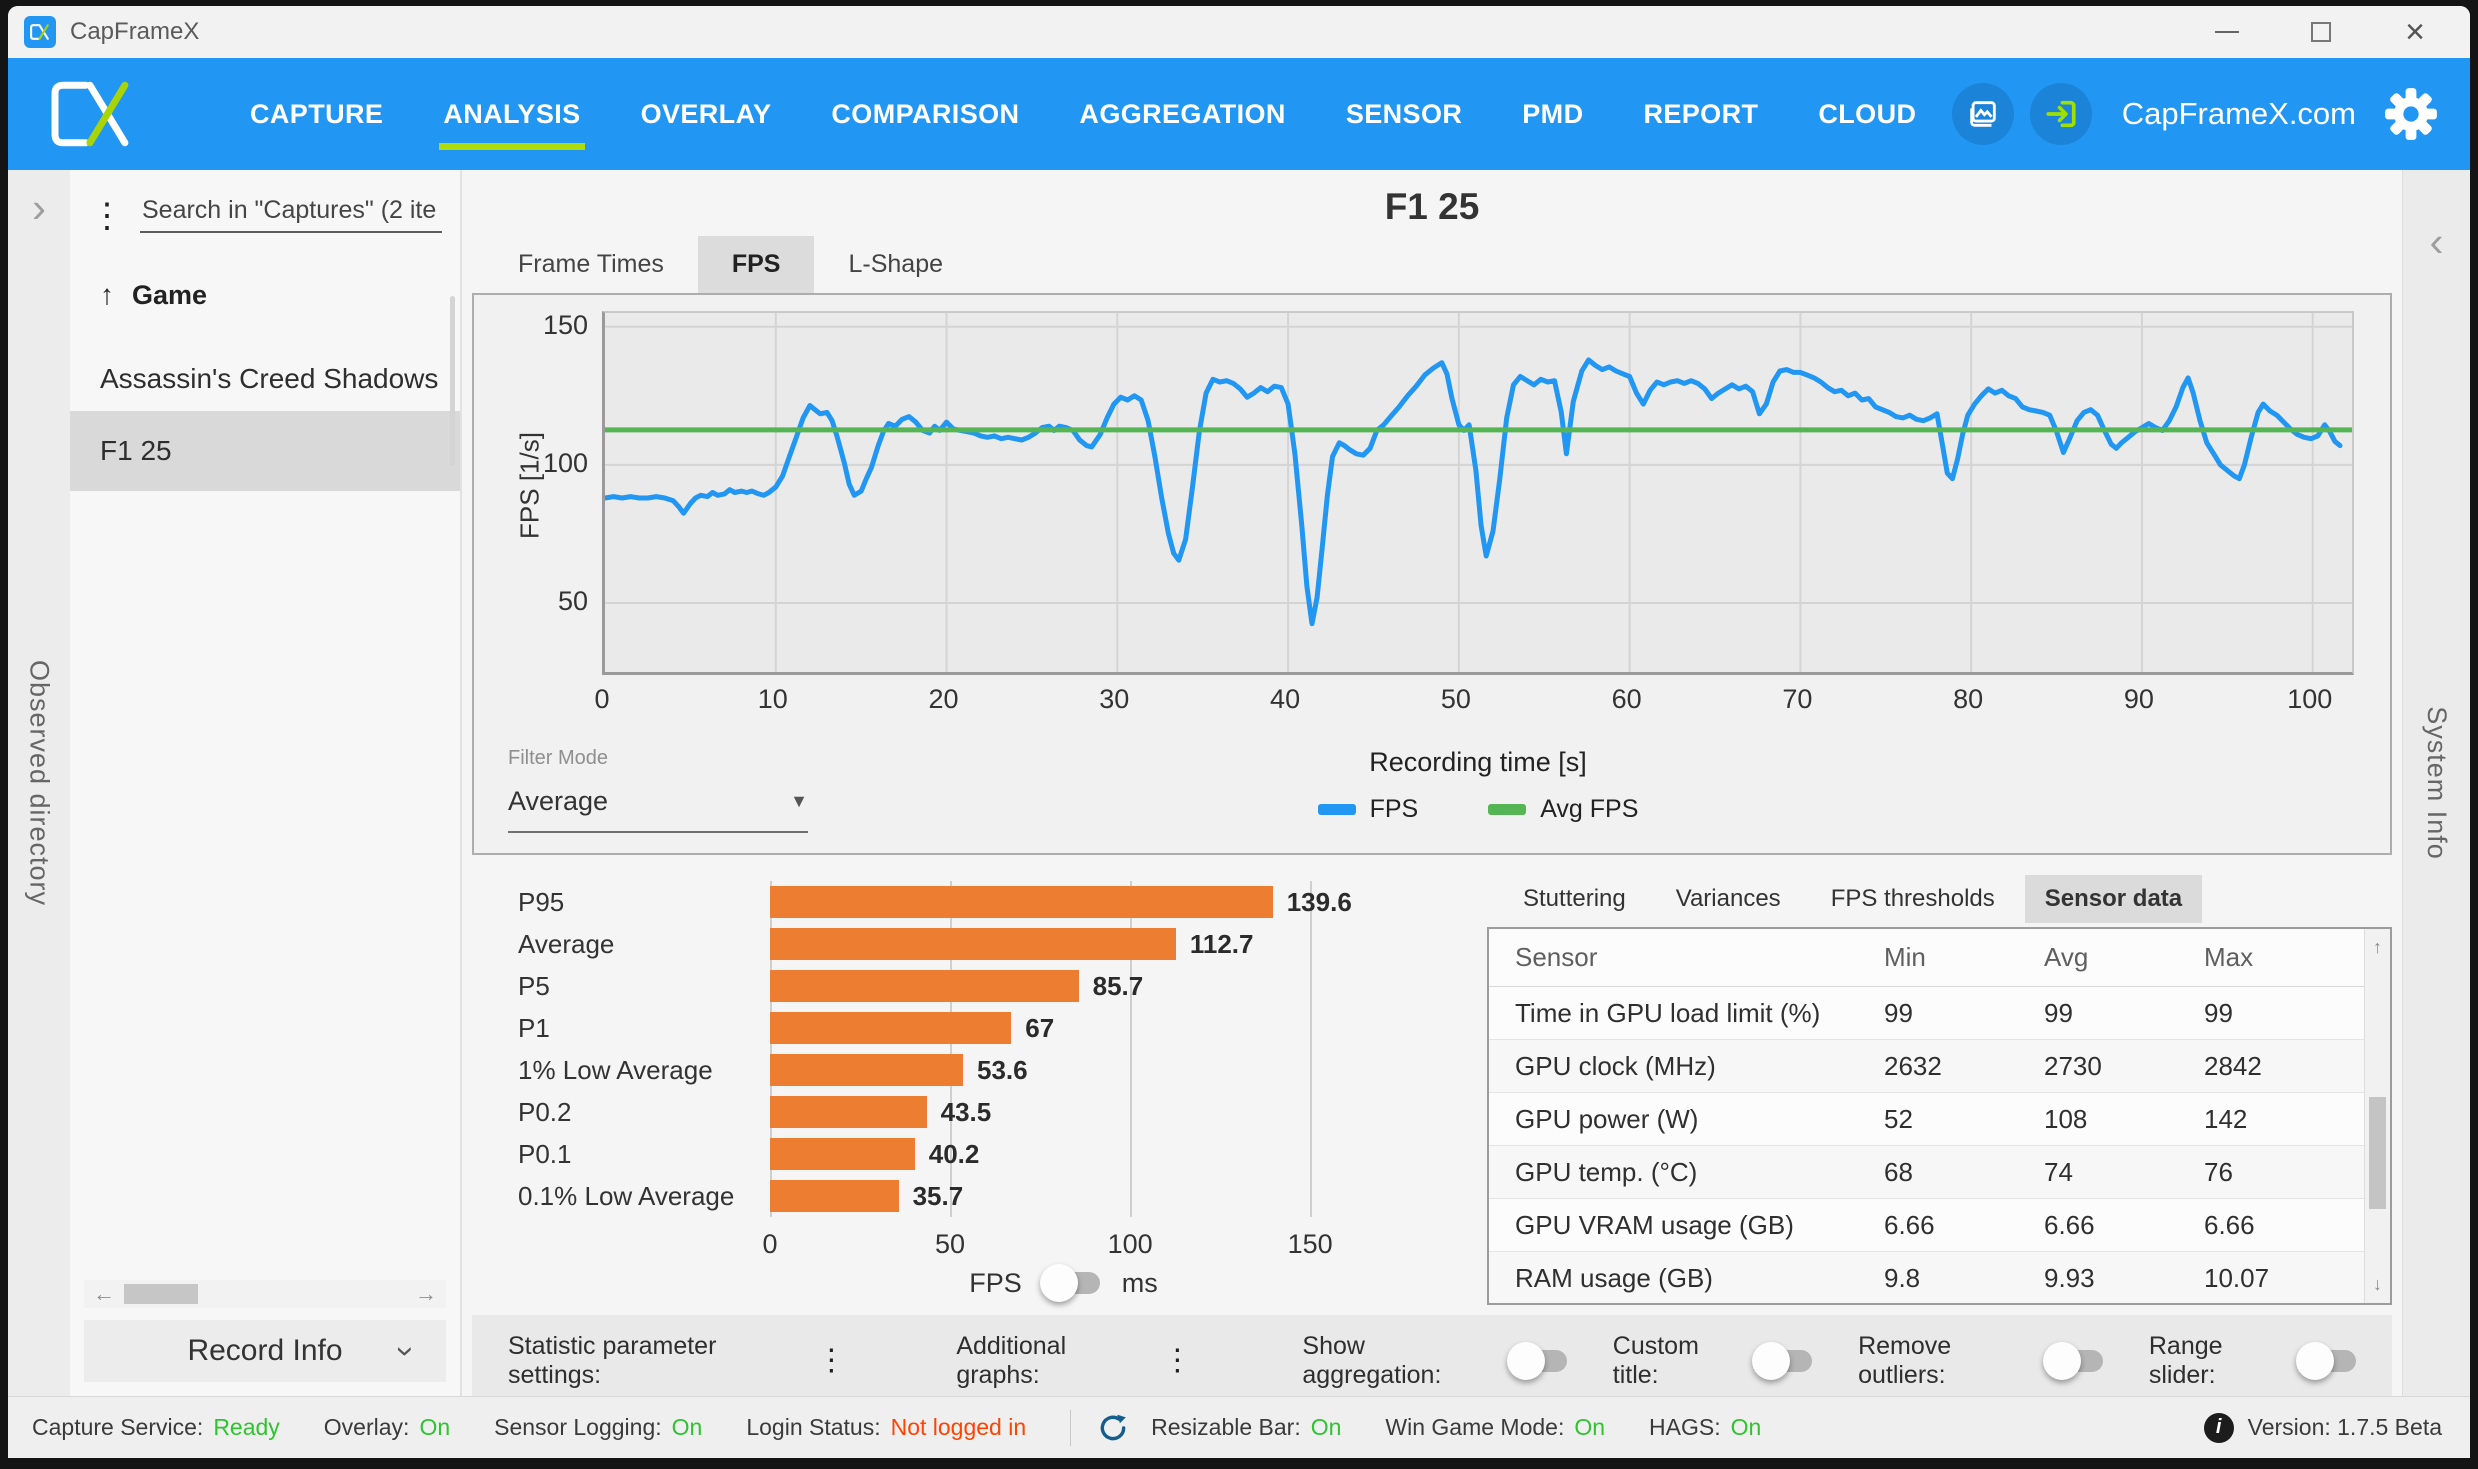 Image resolution: width=2478 pixels, height=1469 pixels. What do you see at coordinates (2377, 1153) in the screenshot?
I see `table-scroll-thumb` at bounding box center [2377, 1153].